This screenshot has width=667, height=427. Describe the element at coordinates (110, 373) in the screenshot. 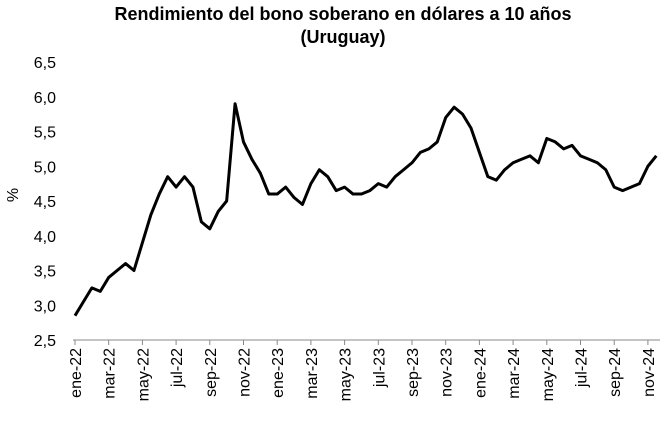

I see `x-tick-label: mar-22` at that location.